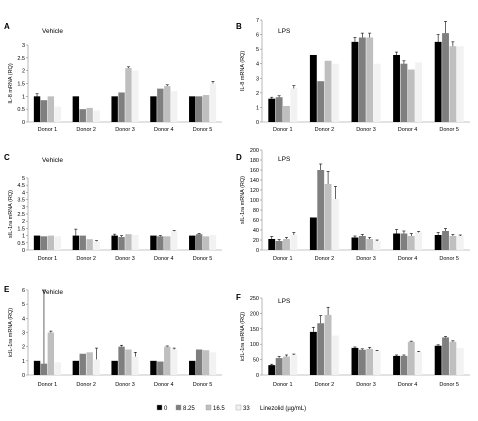  Describe the element at coordinates (23, 348) in the screenshot. I see `y-tick-label: 2` at that location.